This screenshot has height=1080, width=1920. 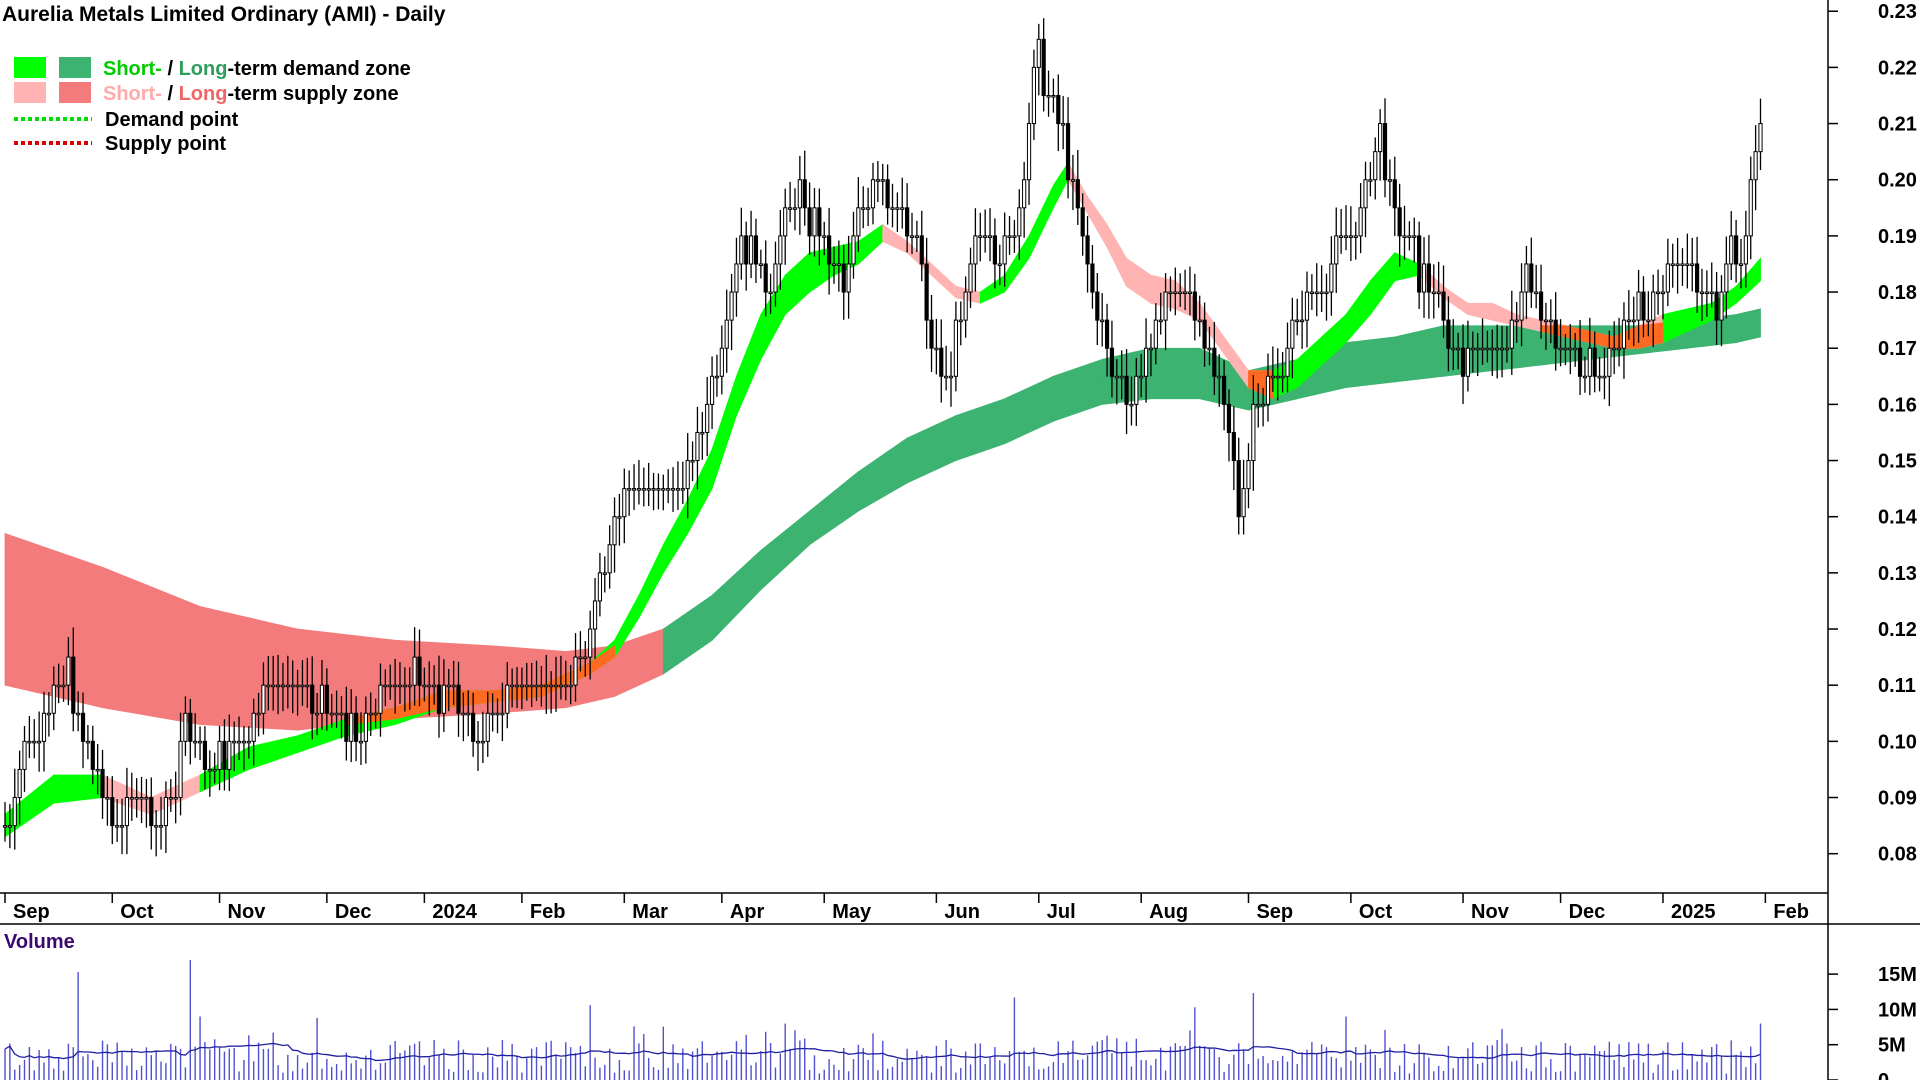 I want to click on price-tick-label-12: 0.20, so click(x=1897, y=181).